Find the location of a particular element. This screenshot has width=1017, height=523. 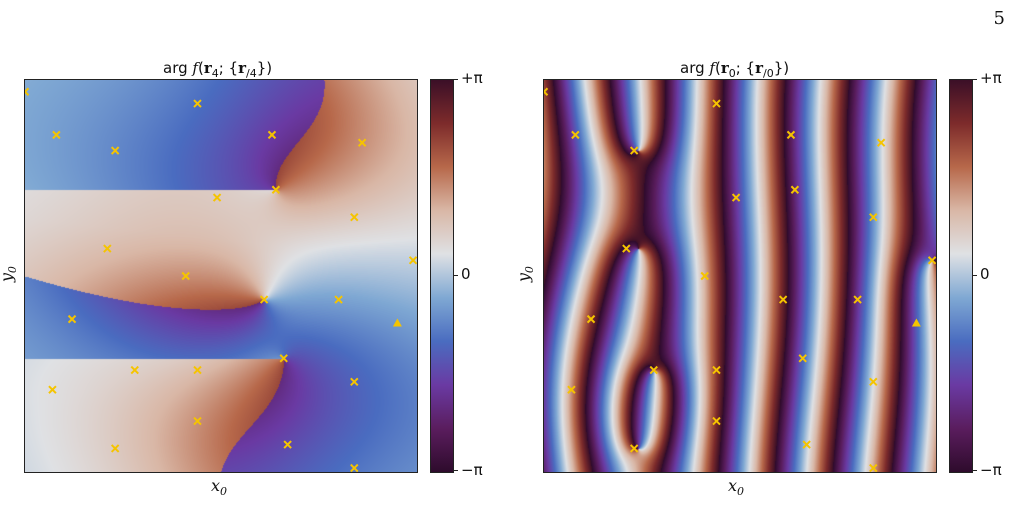

chart-title: arg f(r4; {r/4}) is located at coordinates (218, 69).